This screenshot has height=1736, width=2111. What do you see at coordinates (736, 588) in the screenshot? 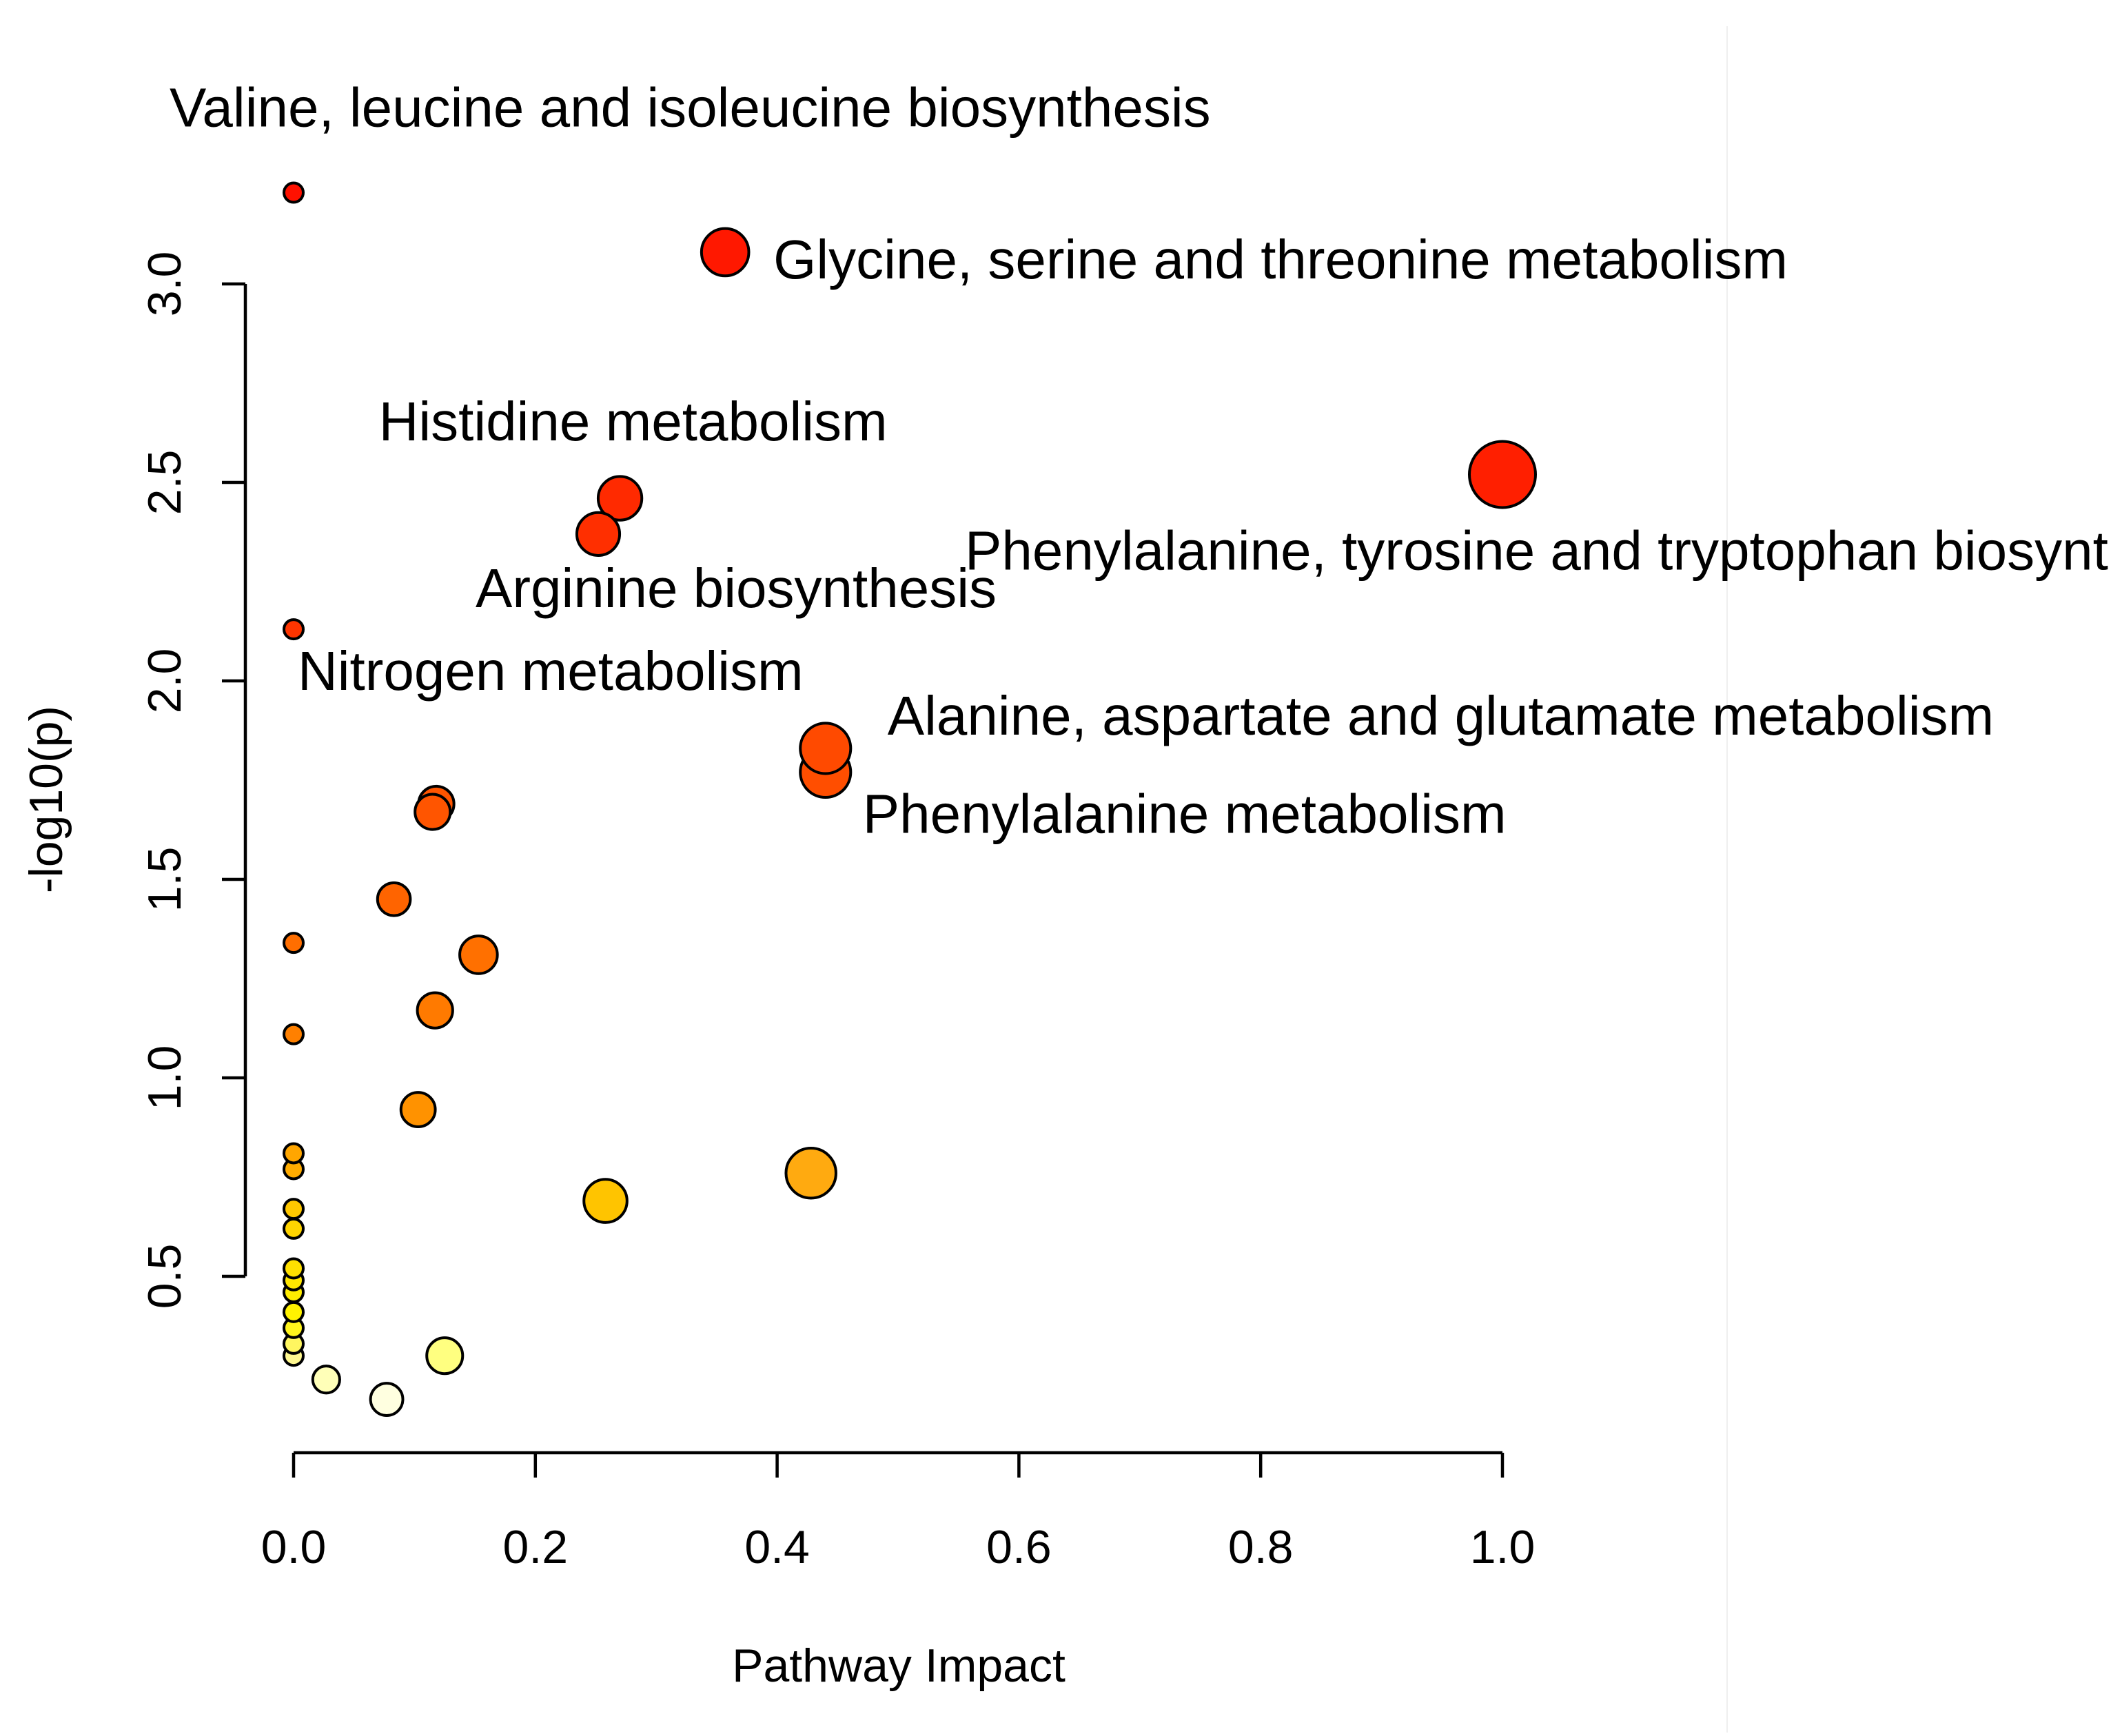
I see `point-label: Arginine biosynthesis` at bounding box center [736, 588].